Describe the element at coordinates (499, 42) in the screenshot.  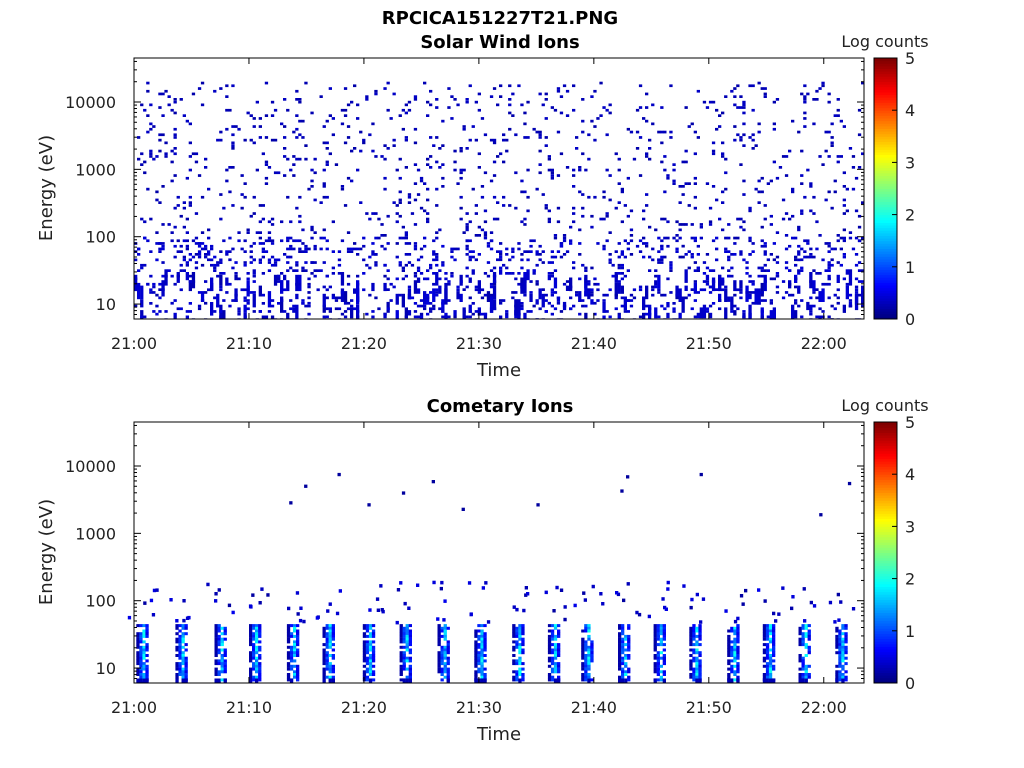
I see `panel-title-solar-wind: Solar Wind Ions` at that location.